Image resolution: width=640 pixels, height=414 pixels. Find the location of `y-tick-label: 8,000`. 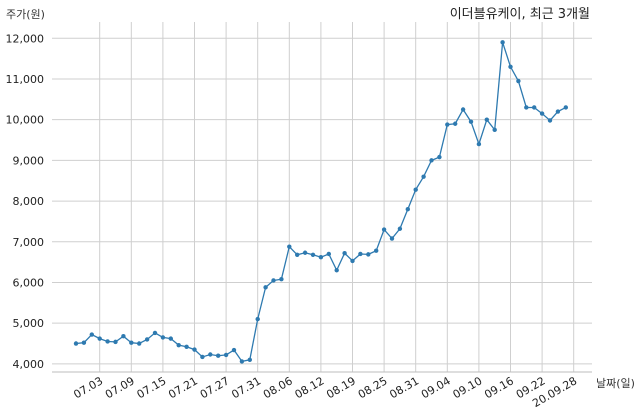

y-tick-label: 8,000 is located at coordinates (29, 201).